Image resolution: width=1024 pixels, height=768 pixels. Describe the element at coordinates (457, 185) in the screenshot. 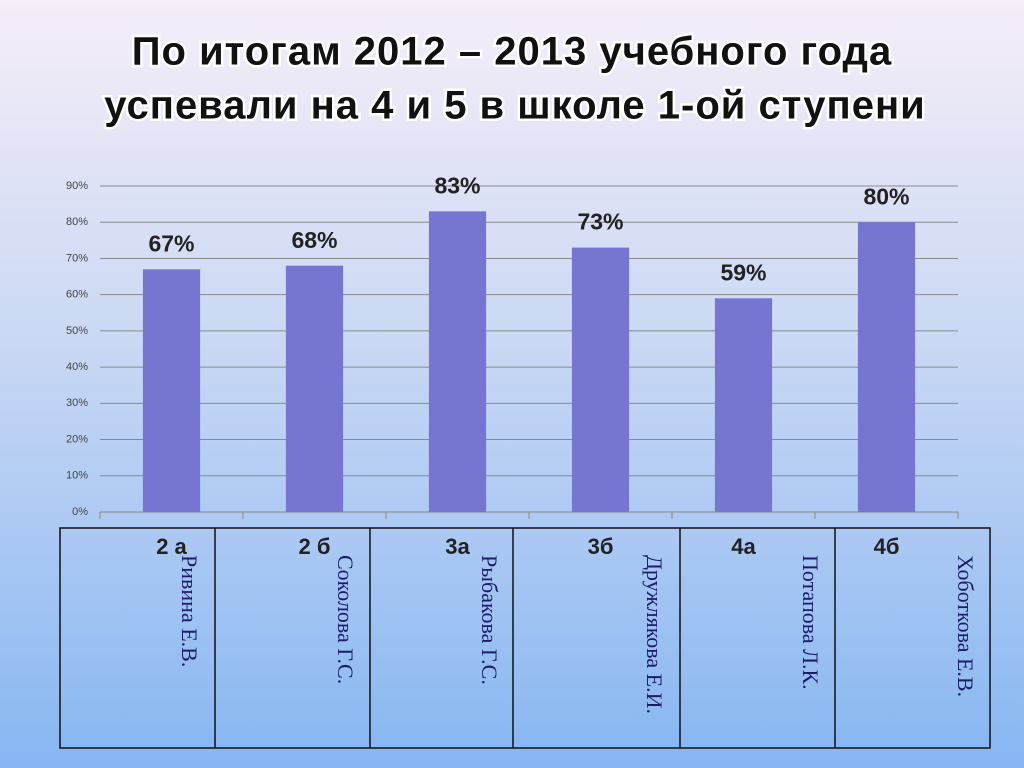

I see `value-label: 83%` at that location.